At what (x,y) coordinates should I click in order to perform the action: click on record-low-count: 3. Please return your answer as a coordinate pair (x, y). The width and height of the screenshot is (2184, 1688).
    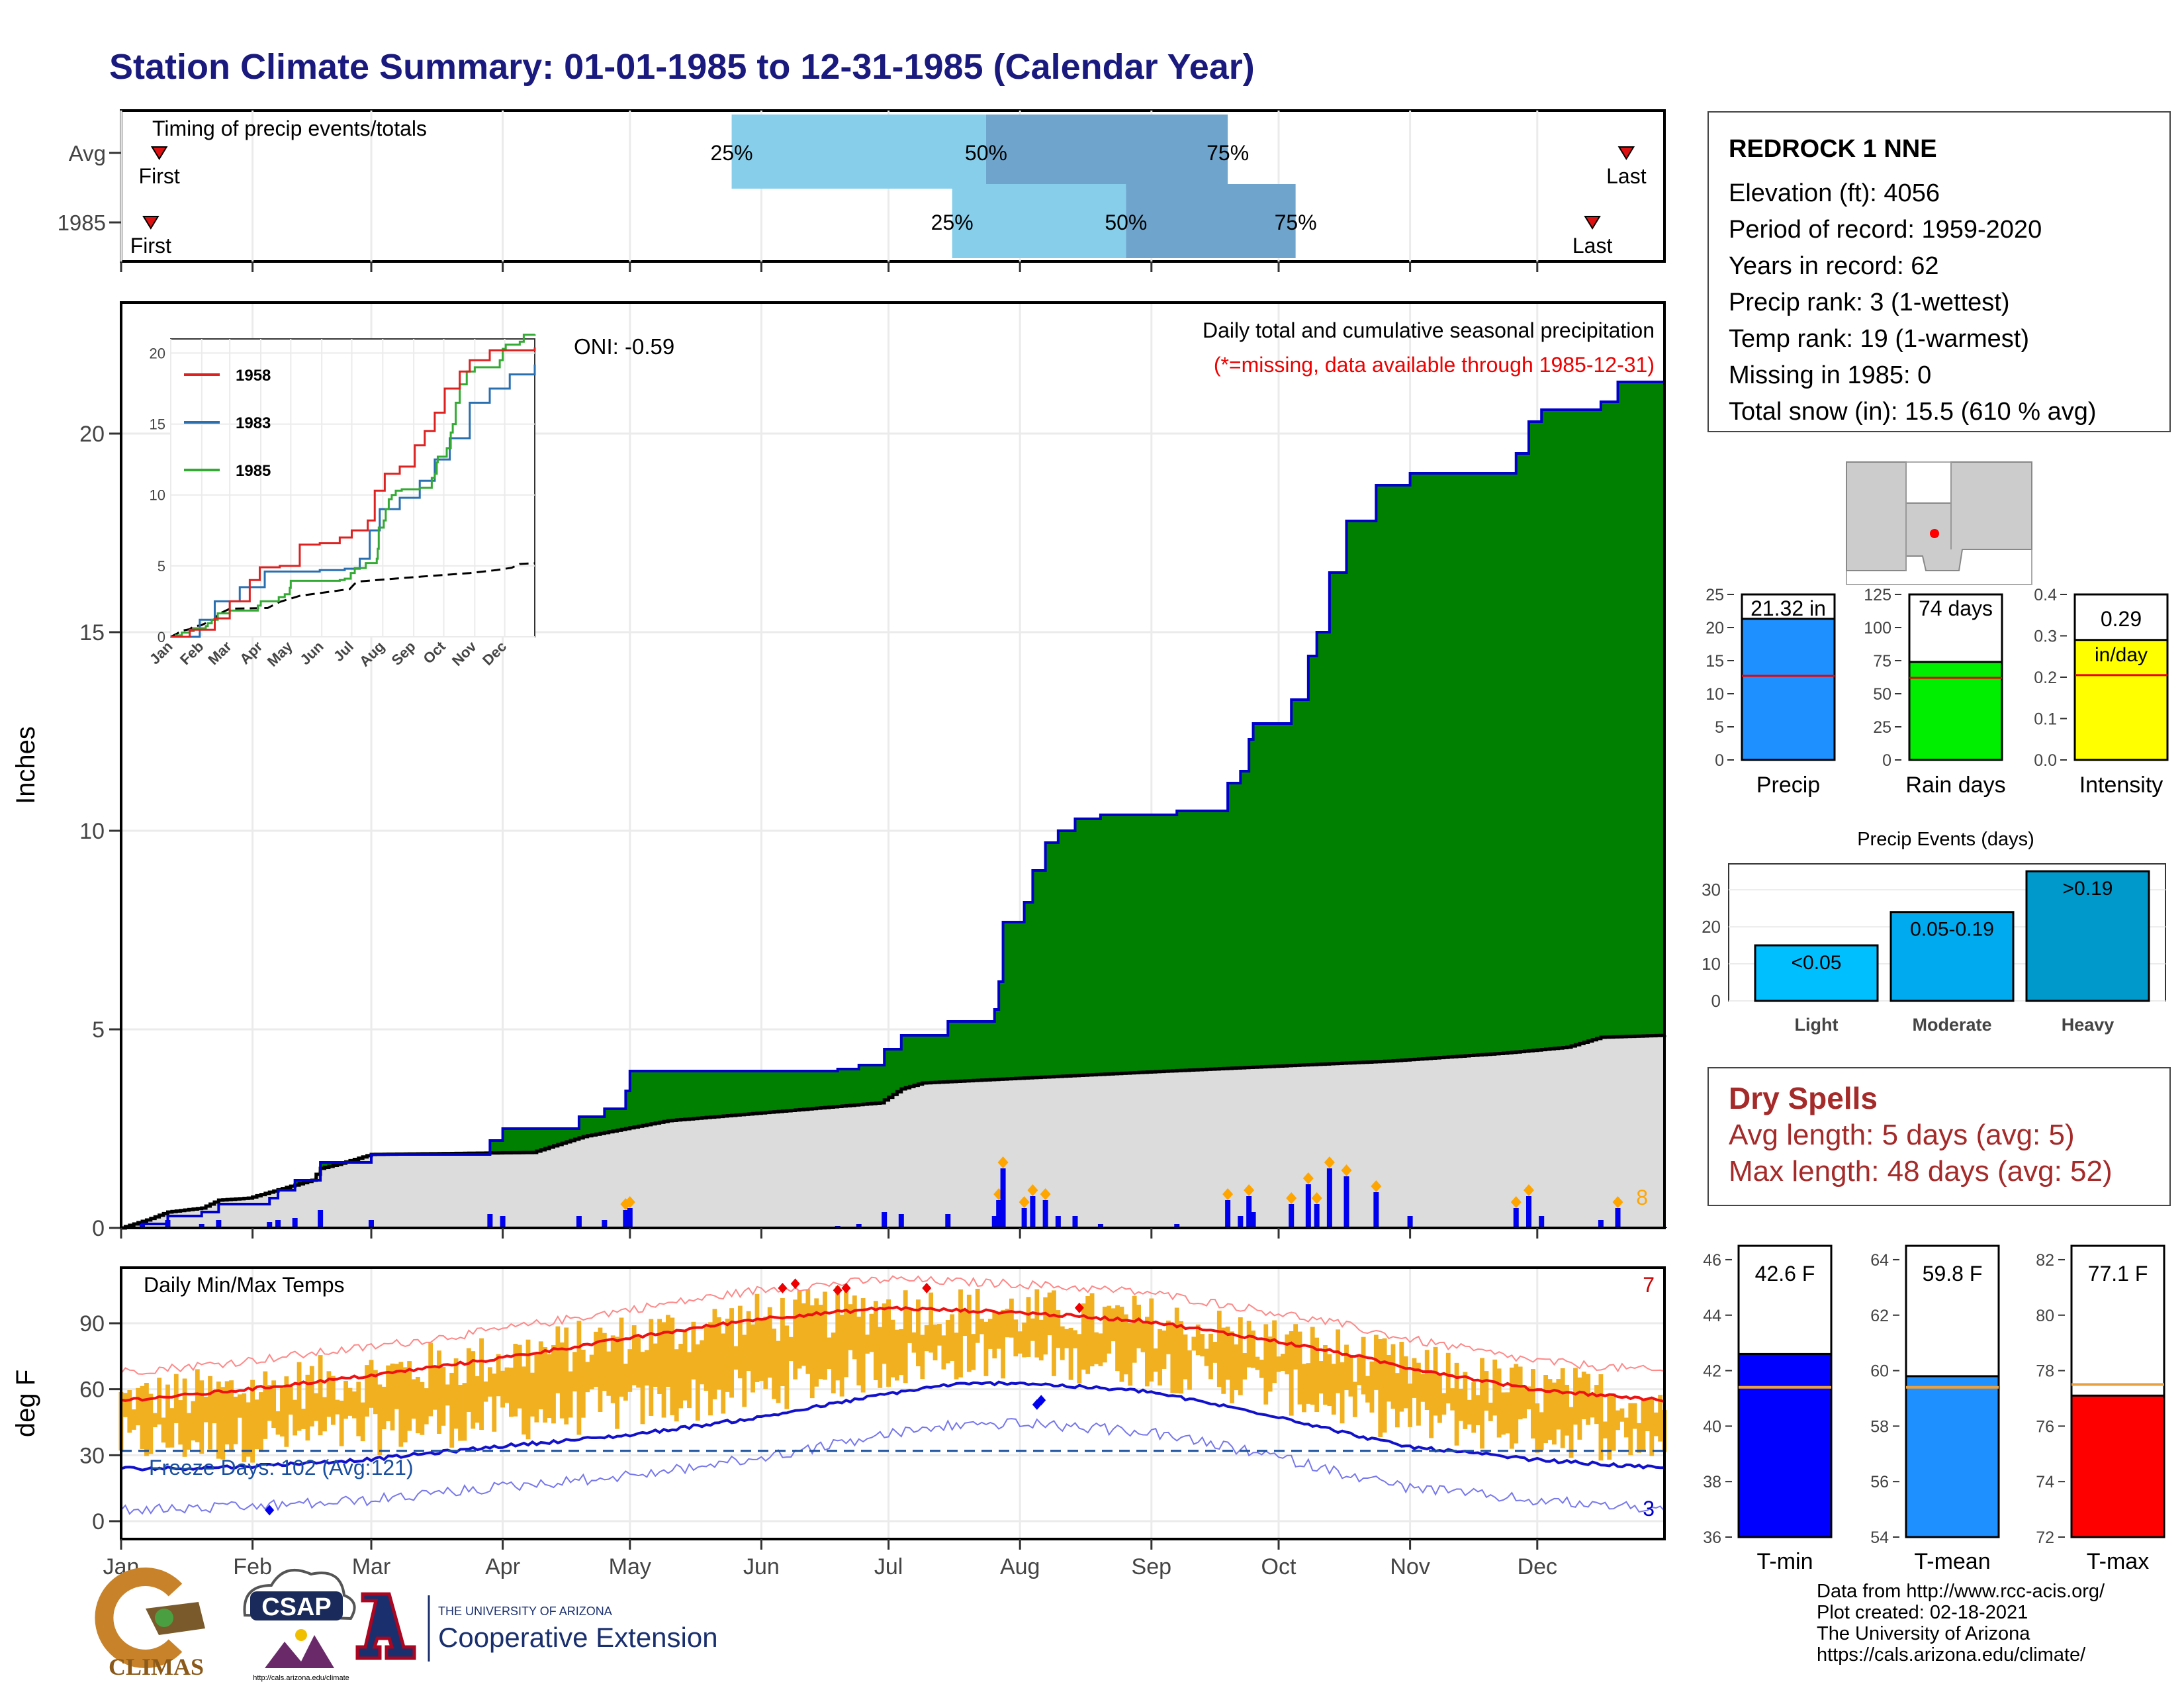
    Looking at the image, I should click on (1649, 1509).